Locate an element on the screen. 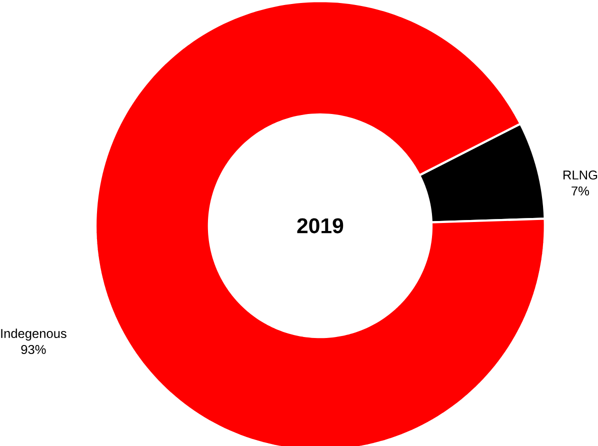 The width and height of the screenshot is (598, 446). data-label: 93% is located at coordinates (33, 349).